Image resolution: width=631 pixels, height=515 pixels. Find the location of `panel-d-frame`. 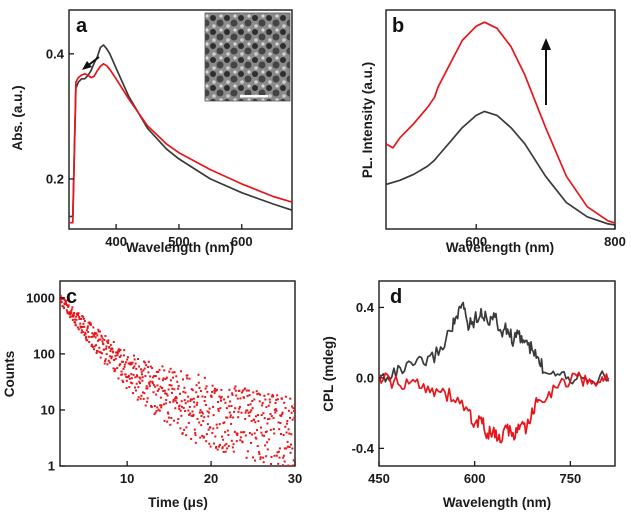

panel-d-frame is located at coordinates (497, 373).